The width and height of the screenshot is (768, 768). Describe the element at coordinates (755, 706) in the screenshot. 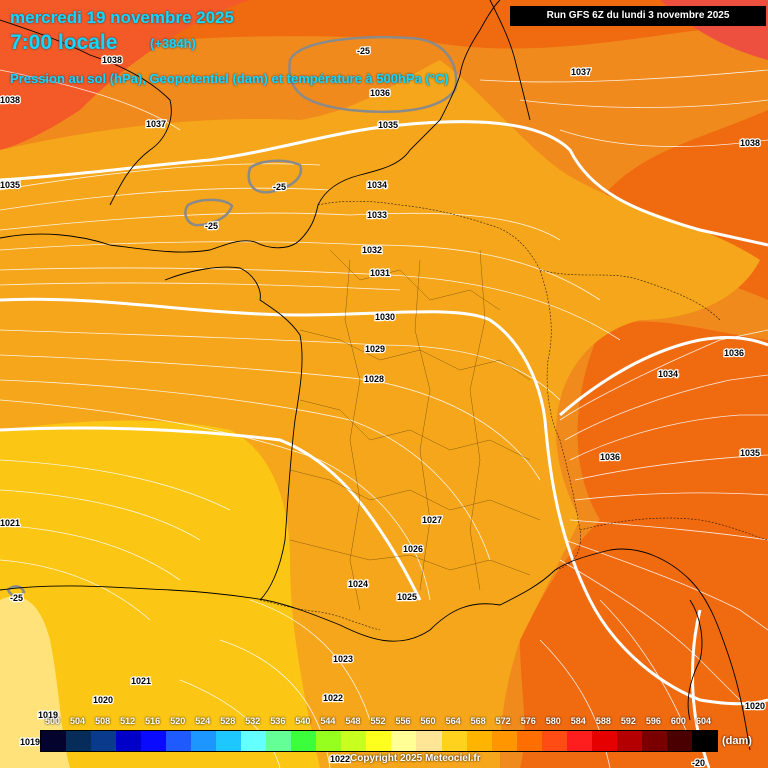

I see `pressure-label: 1020` at that location.